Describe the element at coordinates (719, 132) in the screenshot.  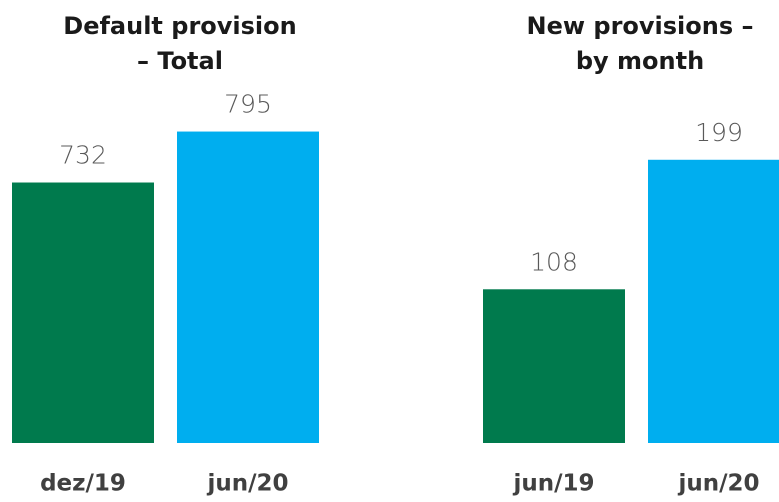
I see `value-label: 199` at that location.